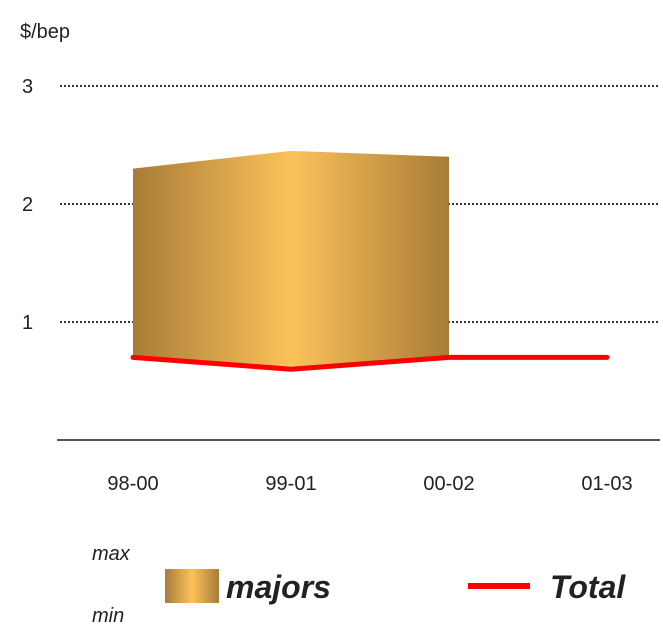 This screenshot has height=628, width=663. I want to click on y-tick-label: 2, so click(27, 205).